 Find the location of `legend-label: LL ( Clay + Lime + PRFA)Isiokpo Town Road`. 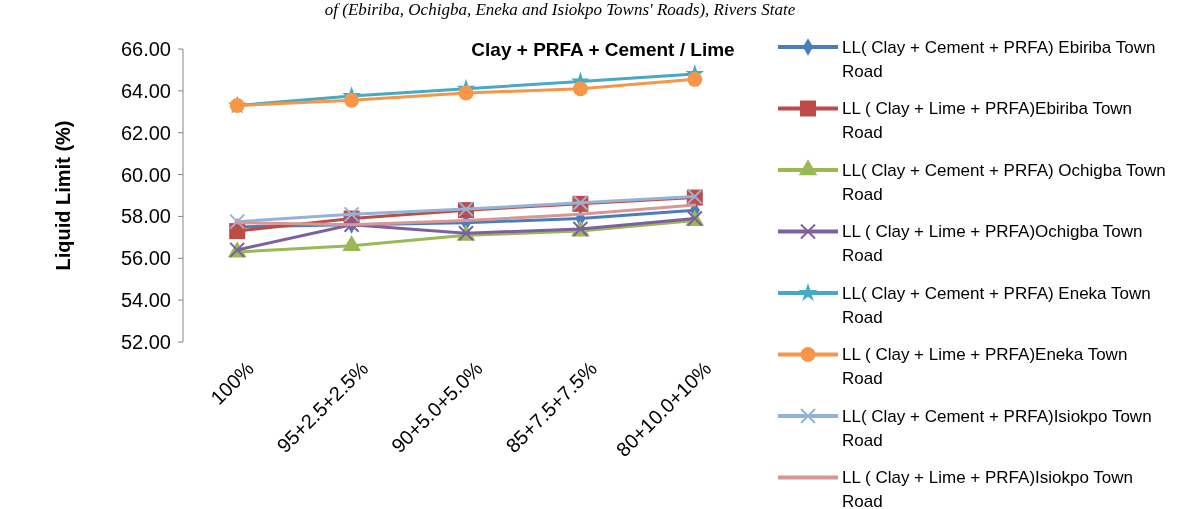

legend-label: LL ( Clay + Lime + PRFA)Isiokpo Town Road is located at coordinates (988, 488).